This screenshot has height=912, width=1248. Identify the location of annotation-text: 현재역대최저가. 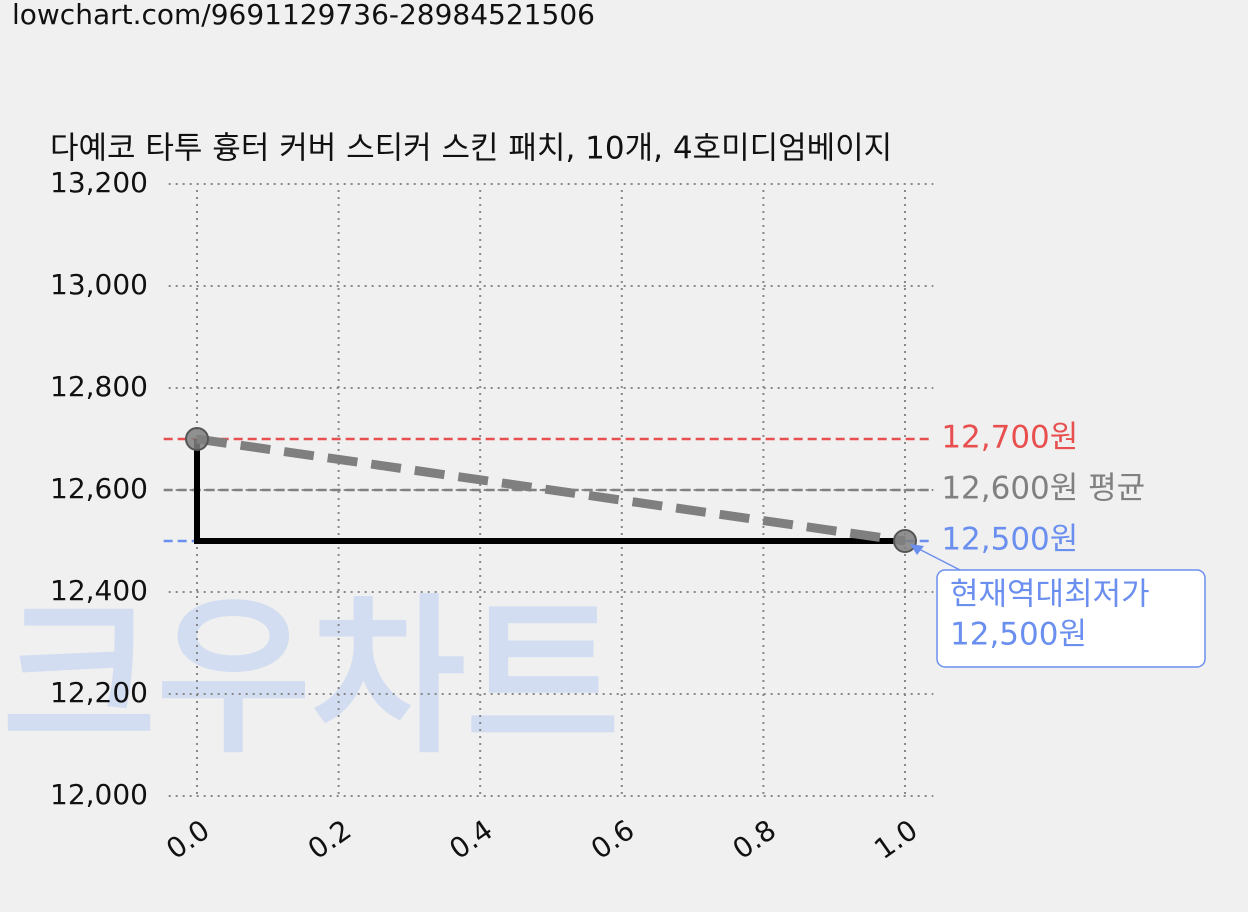
(1050, 595).